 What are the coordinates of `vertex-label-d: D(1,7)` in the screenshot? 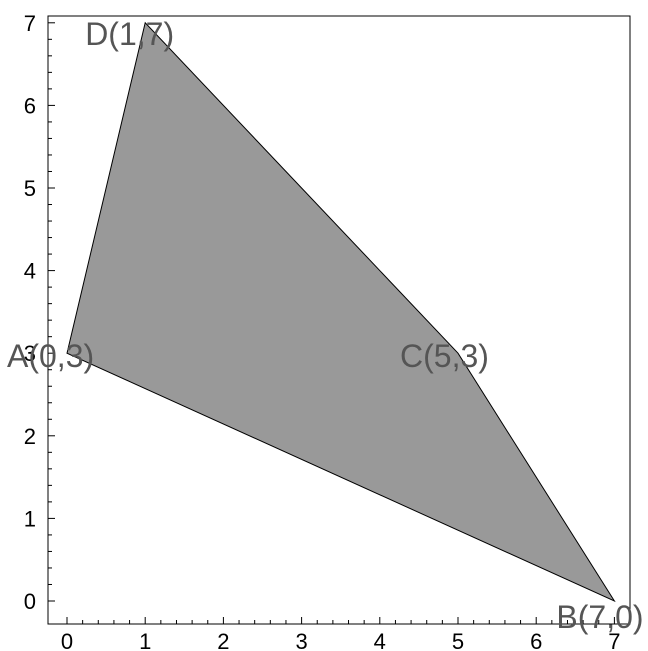 It's located at (129, 34).